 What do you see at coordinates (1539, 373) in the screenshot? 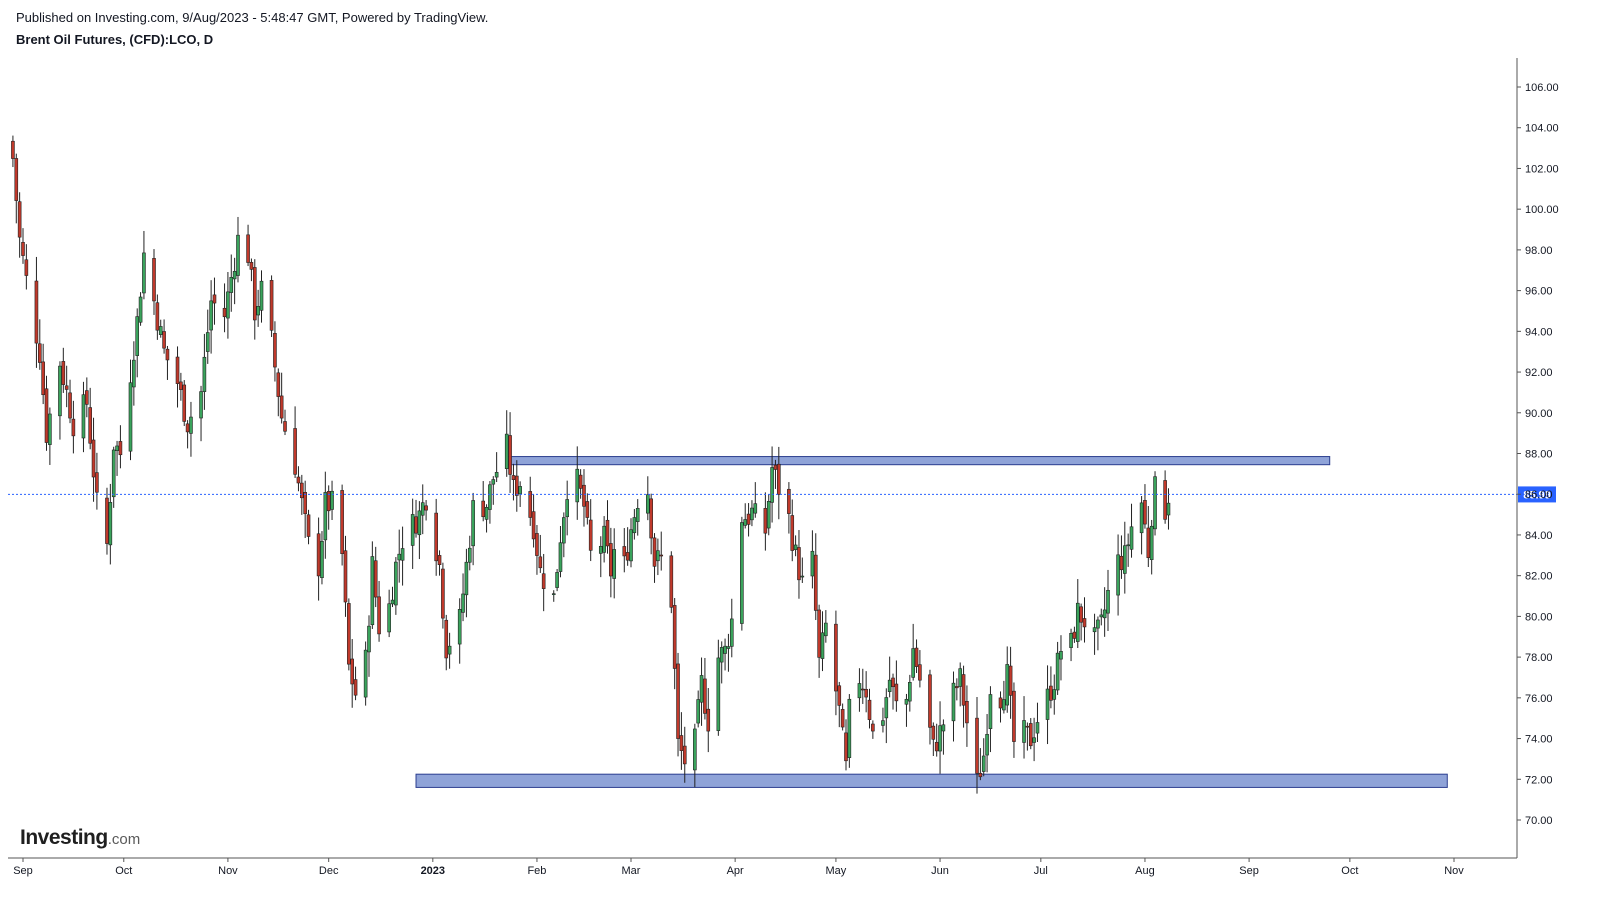
I see `y-tick-label: 92.00` at bounding box center [1539, 373].